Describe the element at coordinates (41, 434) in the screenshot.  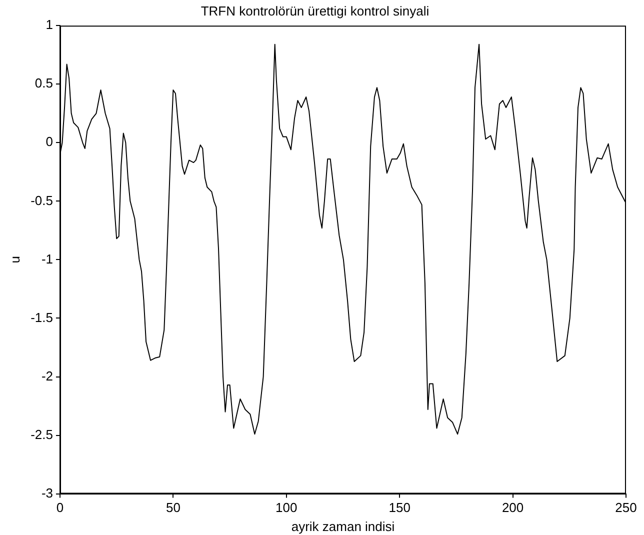
I see `y-tick-label: -2.5` at that location.